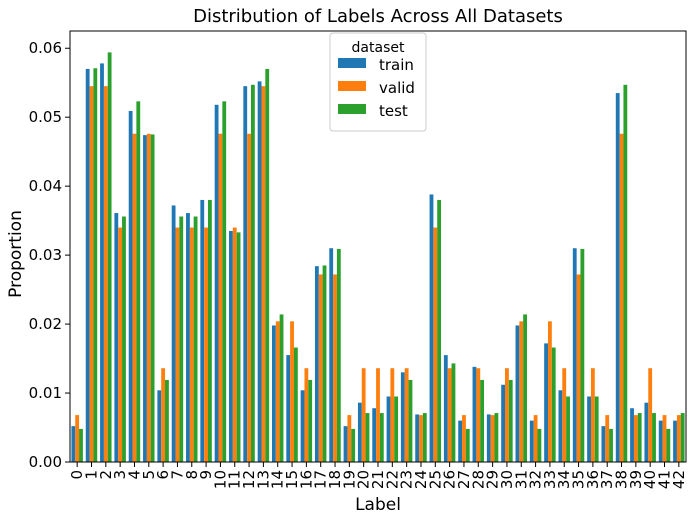 This screenshot has width=694, height=518. What do you see at coordinates (45, 255) in the screenshot?
I see `y-tick-label: 0.03` at bounding box center [45, 255].